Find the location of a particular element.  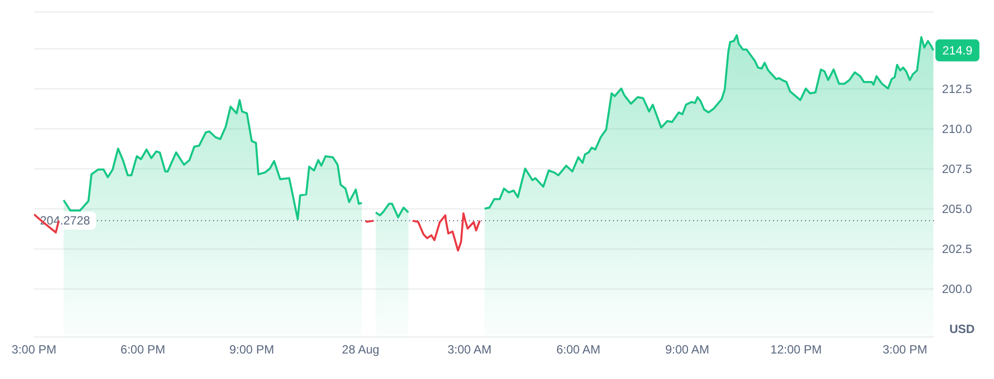

x-tick-label: 6:00 AM is located at coordinates (578, 349).